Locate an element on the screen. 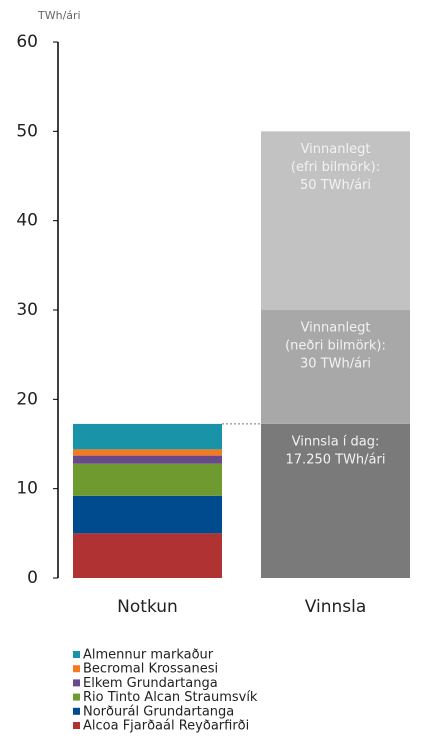 This screenshot has height=752, width=421. y-tick-label: 0 is located at coordinates (32, 578).